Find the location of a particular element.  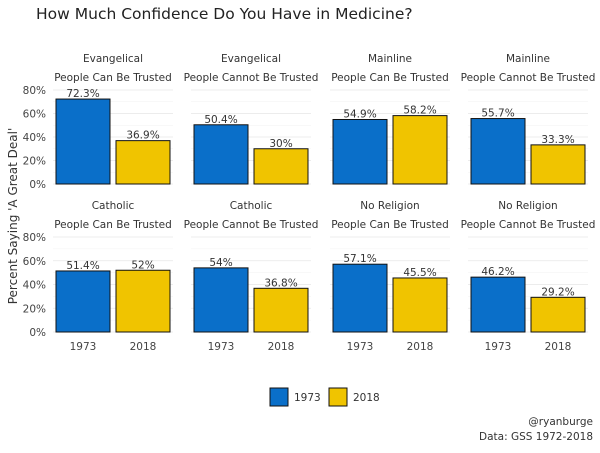

y-axis-label: Percent Saying 'A Great Deal' is located at coordinates (13, 216).